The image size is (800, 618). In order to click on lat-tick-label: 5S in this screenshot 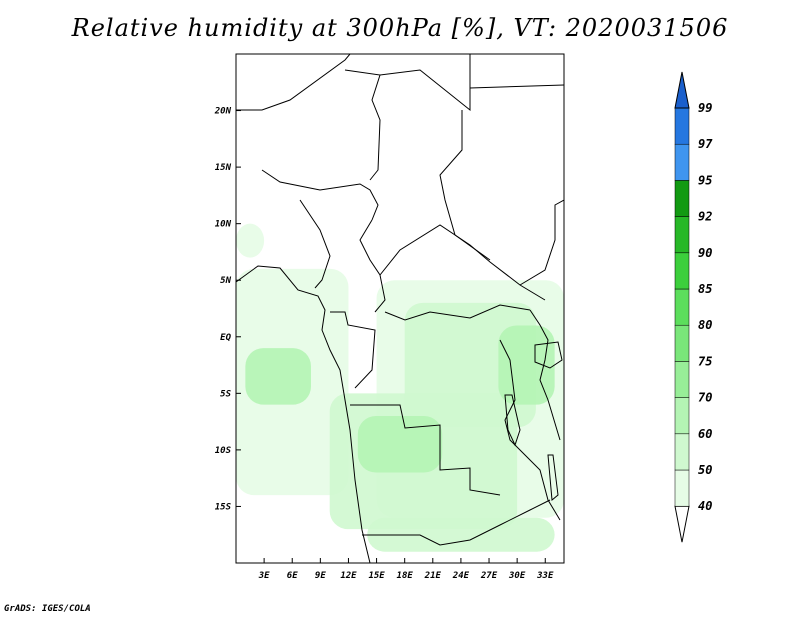, I will do `click(225, 394)`.